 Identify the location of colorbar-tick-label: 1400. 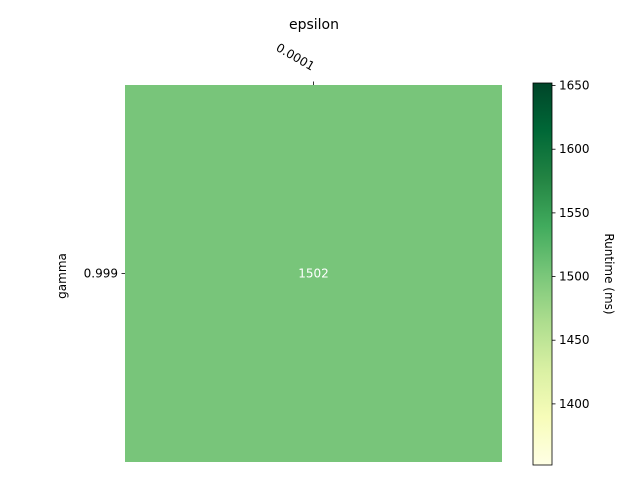
(574, 404).